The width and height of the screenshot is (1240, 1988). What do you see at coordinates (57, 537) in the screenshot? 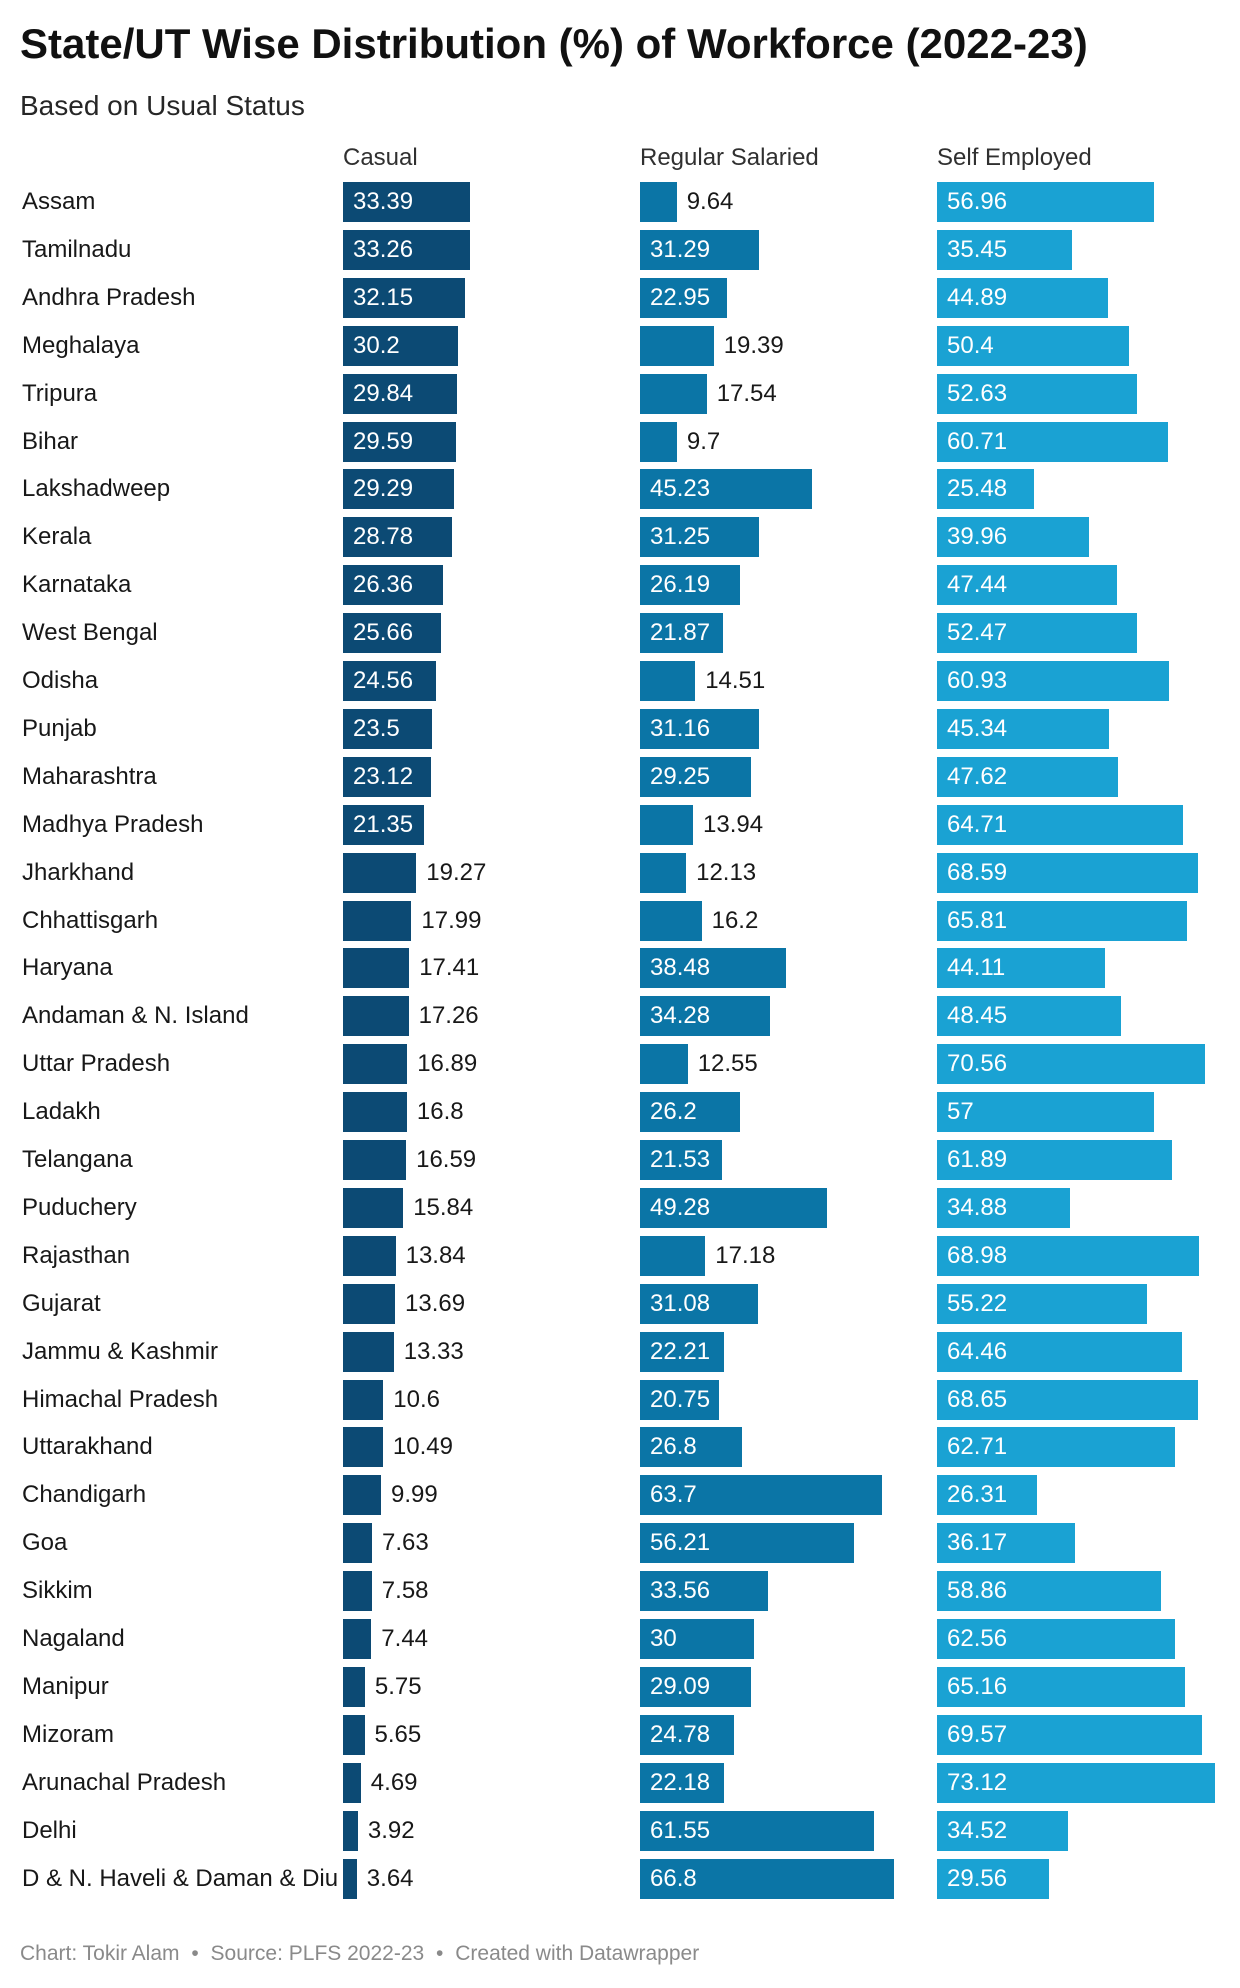
I see `category-label: Kerala` at bounding box center [57, 537].